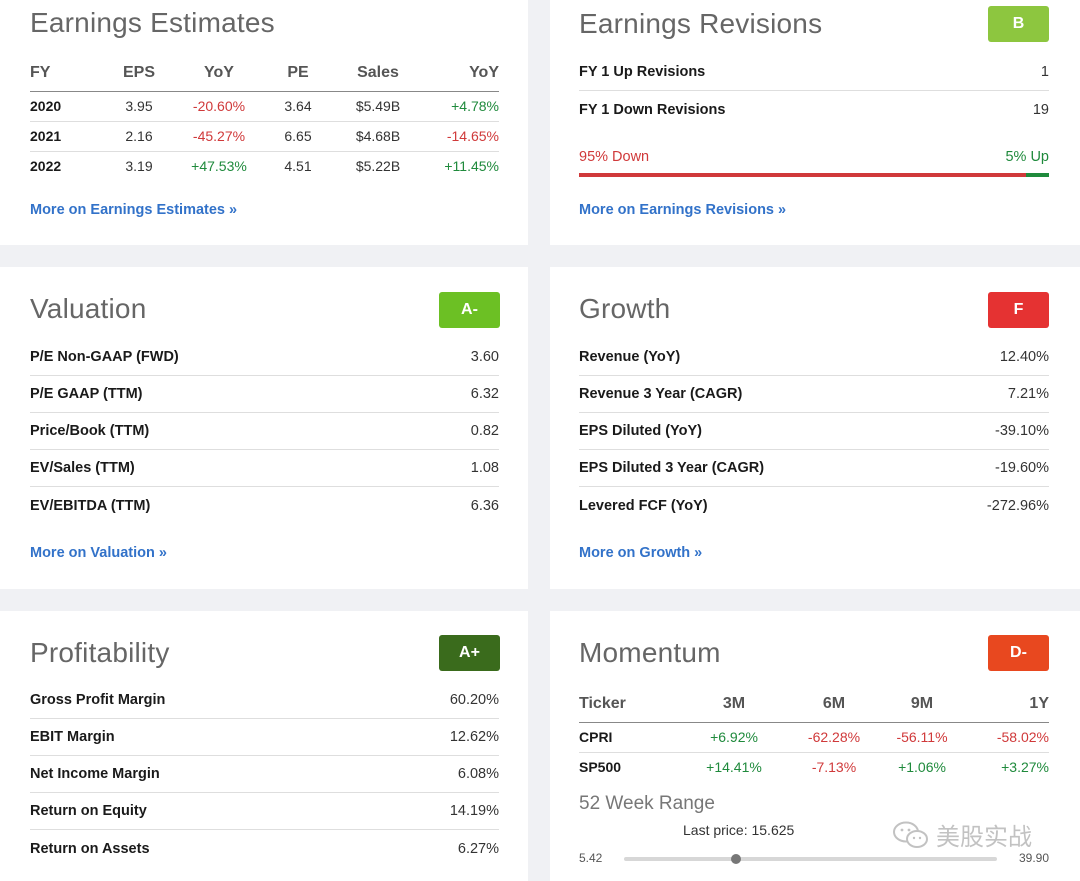 The height and width of the screenshot is (881, 1080). Describe the element at coordinates (264, 431) in the screenshot. I see `valuation-row: Price/Book (TTM) 0.82` at that location.